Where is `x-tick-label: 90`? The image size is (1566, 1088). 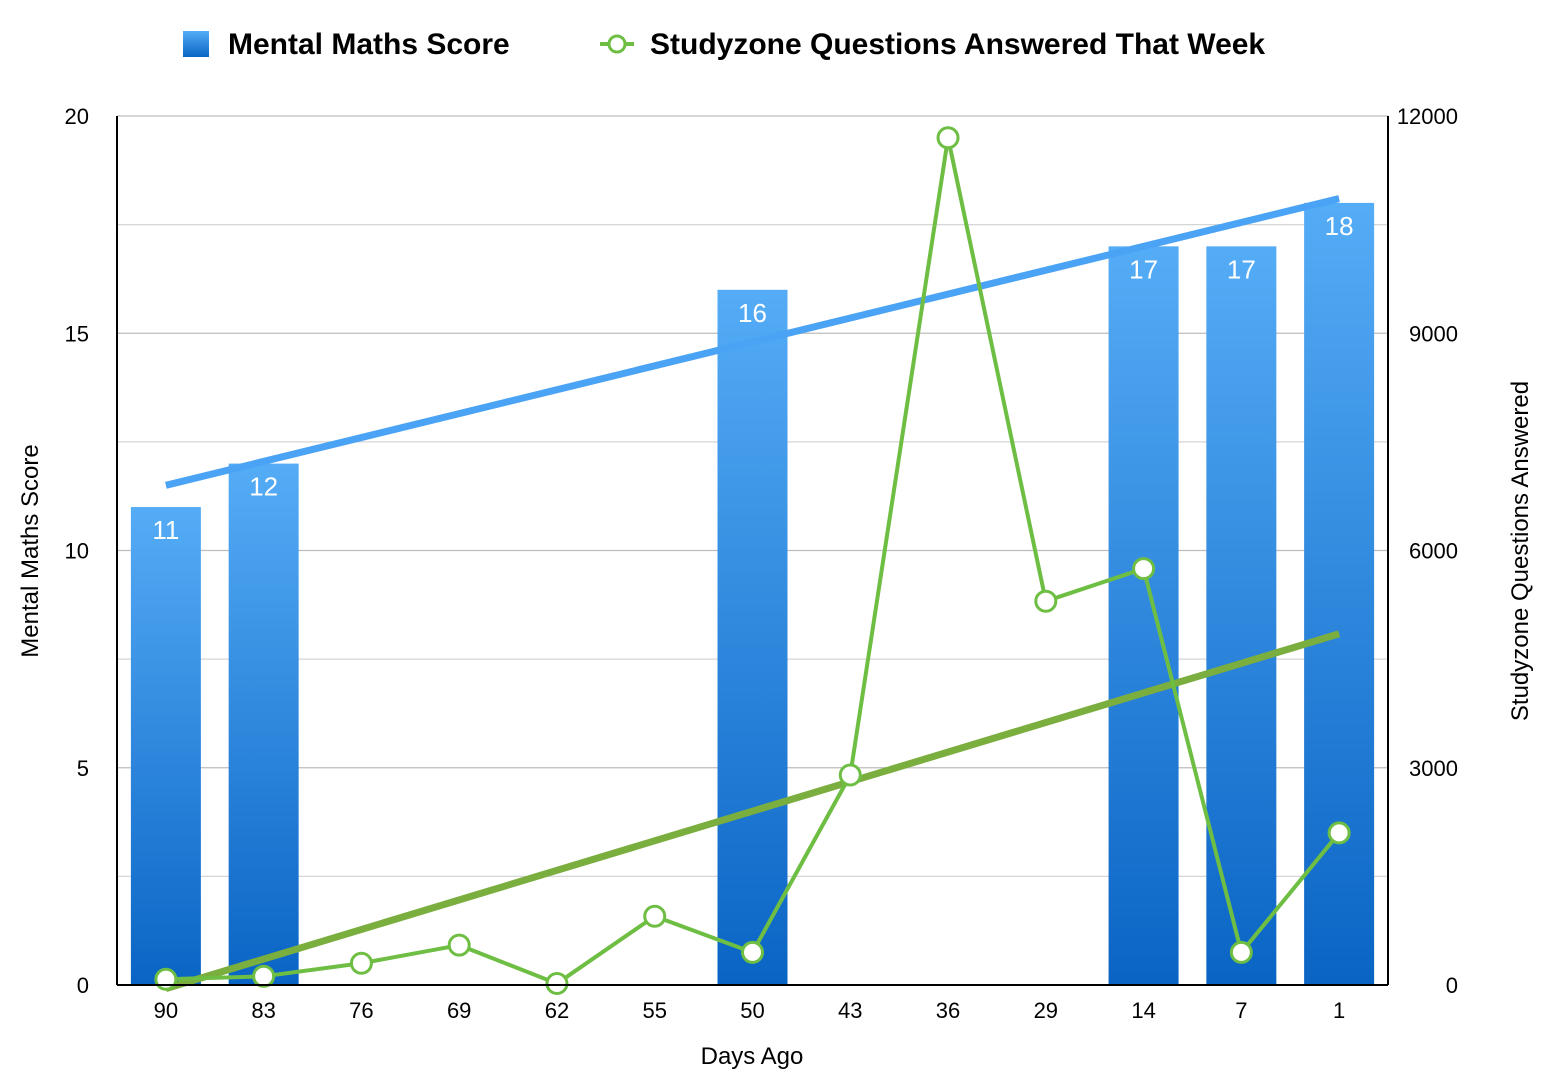
x-tick-label: 90 is located at coordinates (166, 1010).